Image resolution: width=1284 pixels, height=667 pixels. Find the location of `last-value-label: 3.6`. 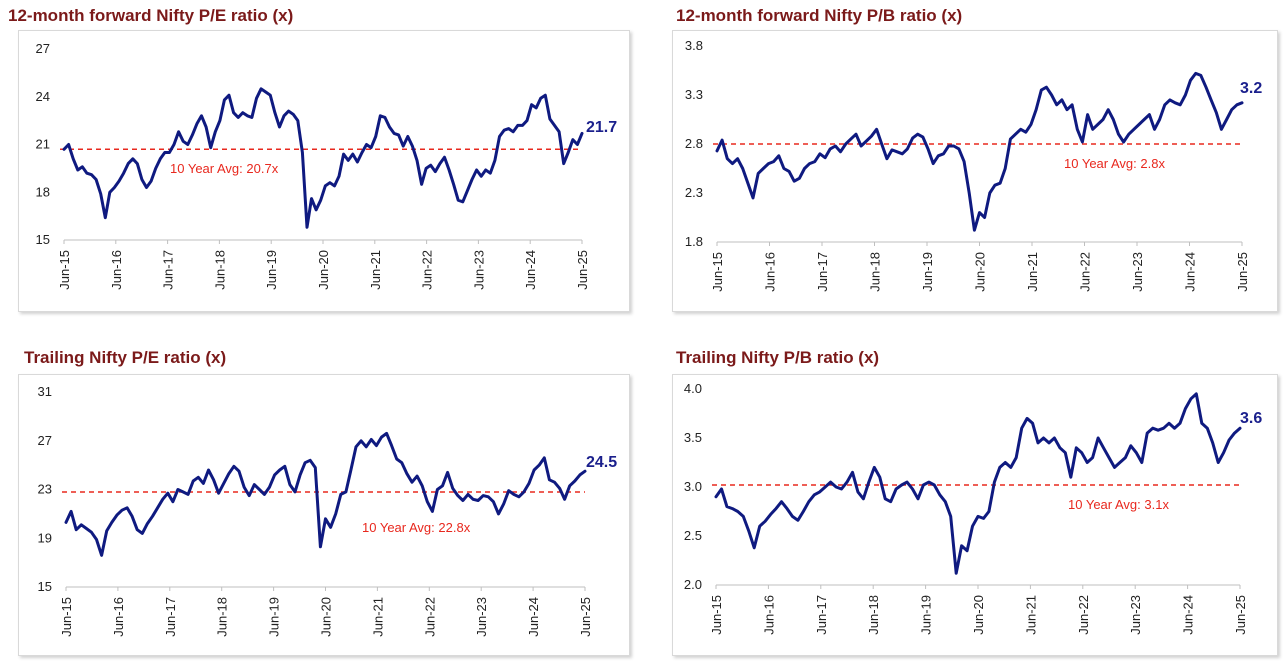

last-value-label: 3.6 is located at coordinates (1251, 418).